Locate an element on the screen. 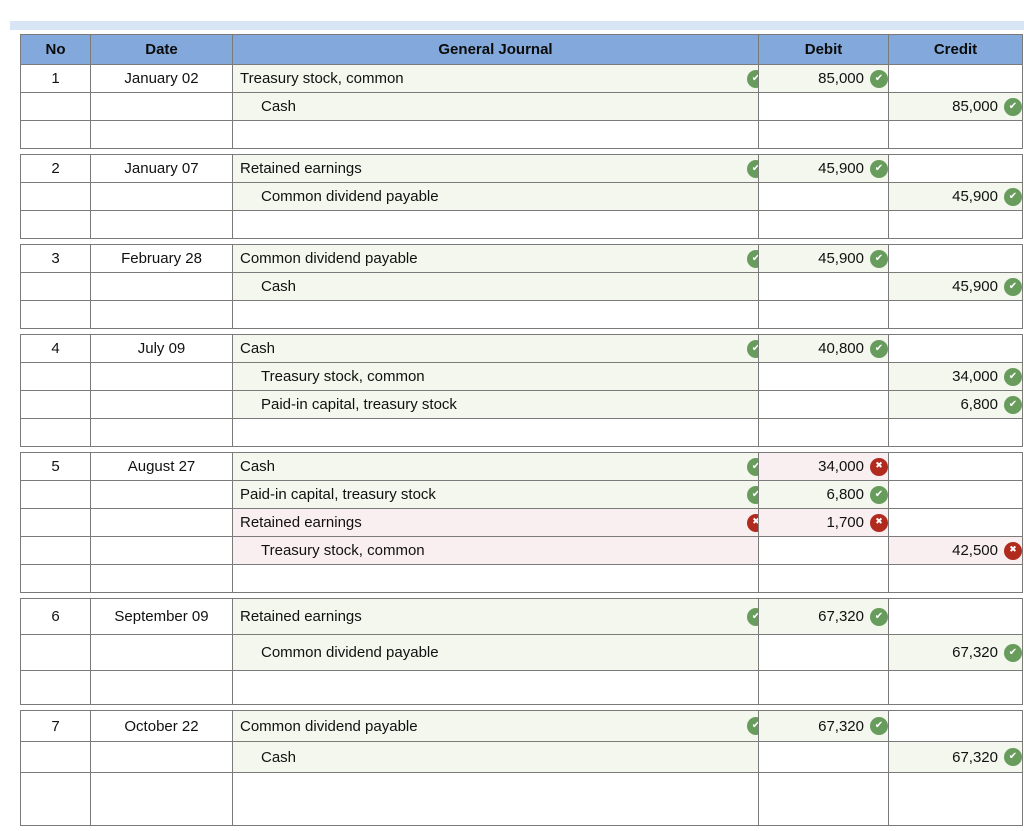  entry-date-cell: September 09 is located at coordinates (161, 616).